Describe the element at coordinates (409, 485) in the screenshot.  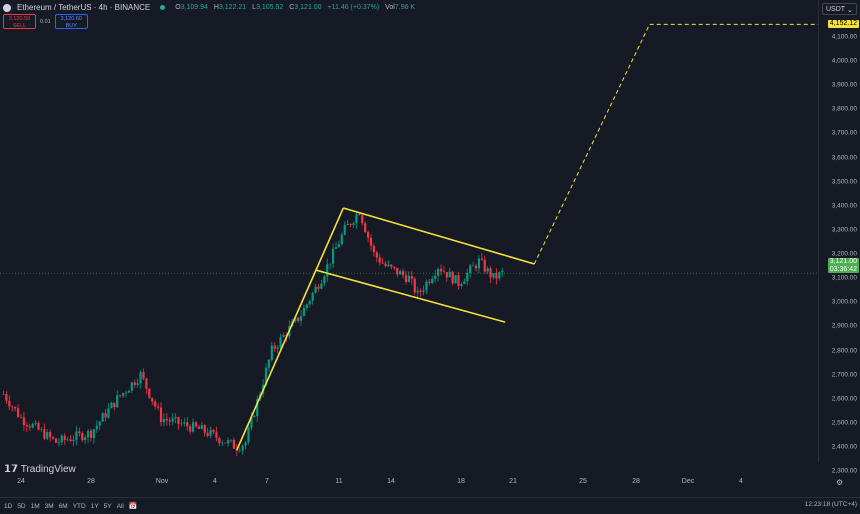
I see `time-axis: 24 28 Nov 4 7 11 14 18 21 25 28 Dec 4` at that location.